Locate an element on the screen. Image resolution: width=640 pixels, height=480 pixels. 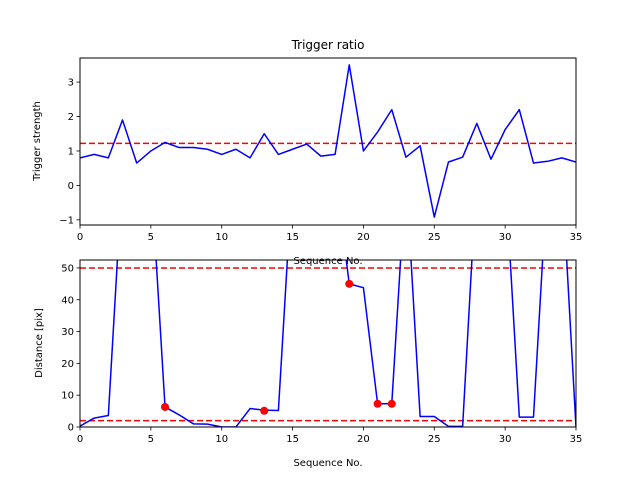
y-tick-label: 3 is located at coordinates (71, 83).